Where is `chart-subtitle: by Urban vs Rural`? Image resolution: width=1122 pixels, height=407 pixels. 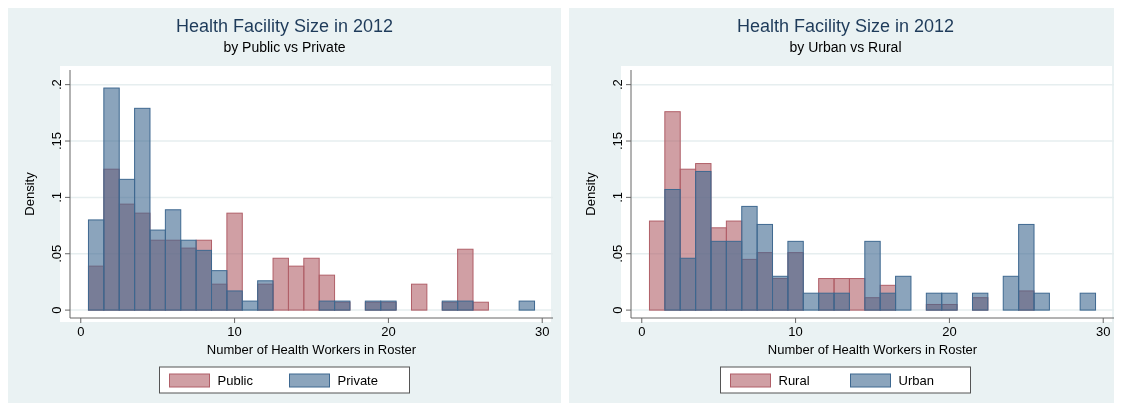 chart-subtitle: by Urban vs Rural is located at coordinates (845, 47).